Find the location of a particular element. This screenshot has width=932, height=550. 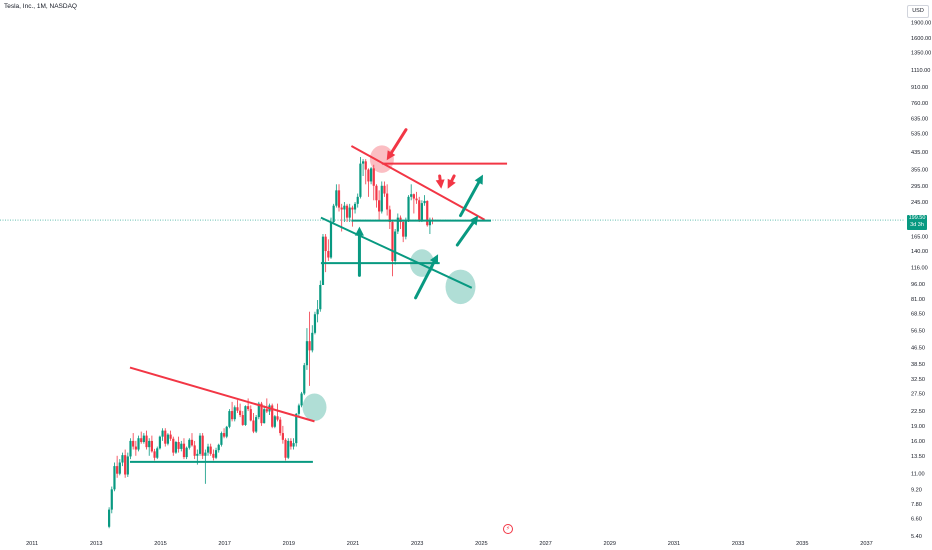

y-axis-tick-label: 32.50 is located at coordinates (918, 380).